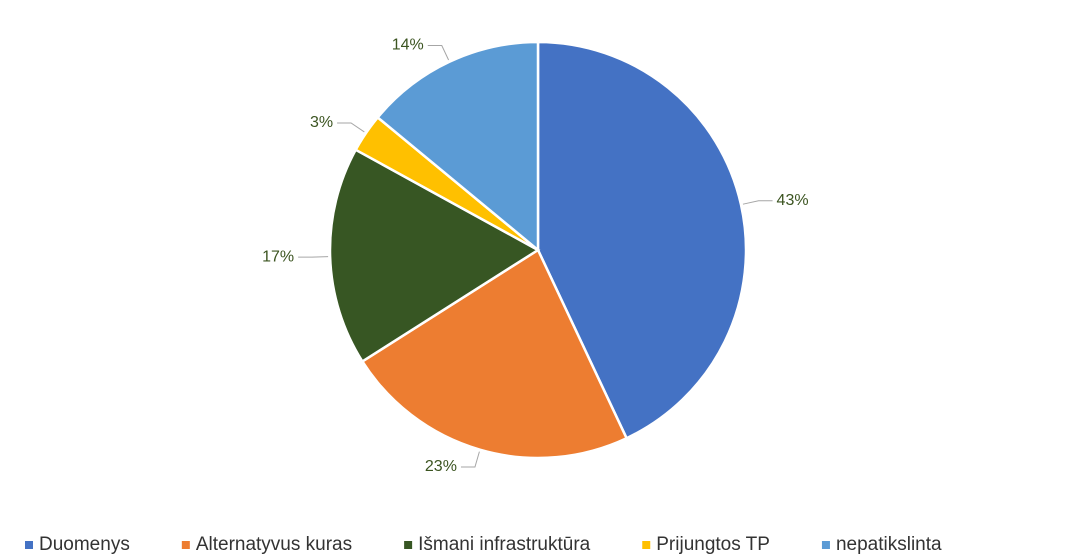 The height and width of the screenshot is (557, 1086). I want to click on legend-label: Duomenys, so click(84, 544).